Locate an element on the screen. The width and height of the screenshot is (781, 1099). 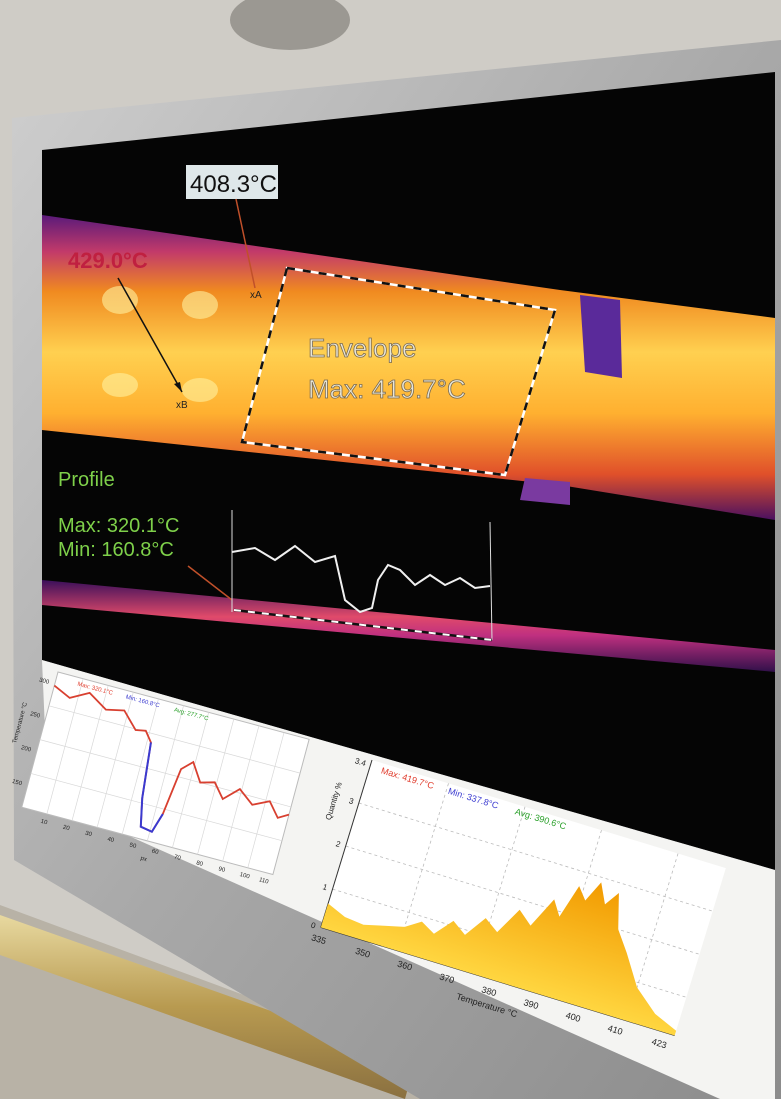
profile-xticks: 10 20 30 40 50 60 70 80 90 100 110 is located at coordinates (155, 852).